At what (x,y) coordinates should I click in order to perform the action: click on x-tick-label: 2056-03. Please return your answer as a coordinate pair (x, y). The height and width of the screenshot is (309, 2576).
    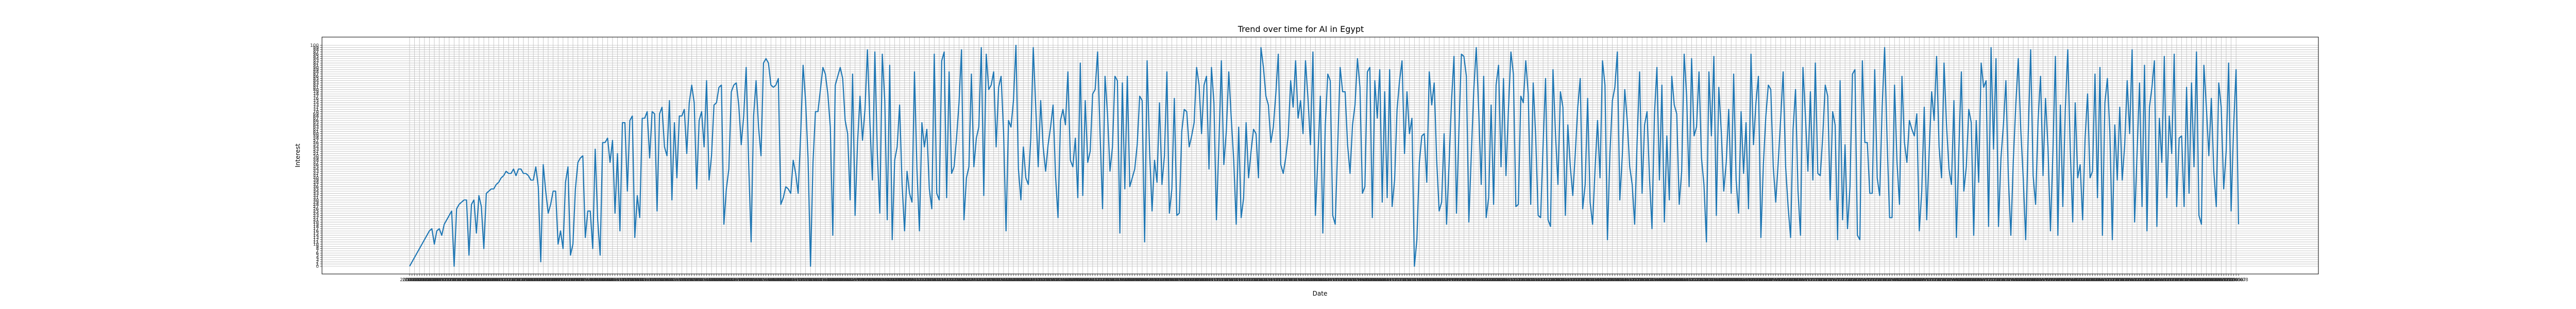
    Looking at the image, I should click on (1959, 280).